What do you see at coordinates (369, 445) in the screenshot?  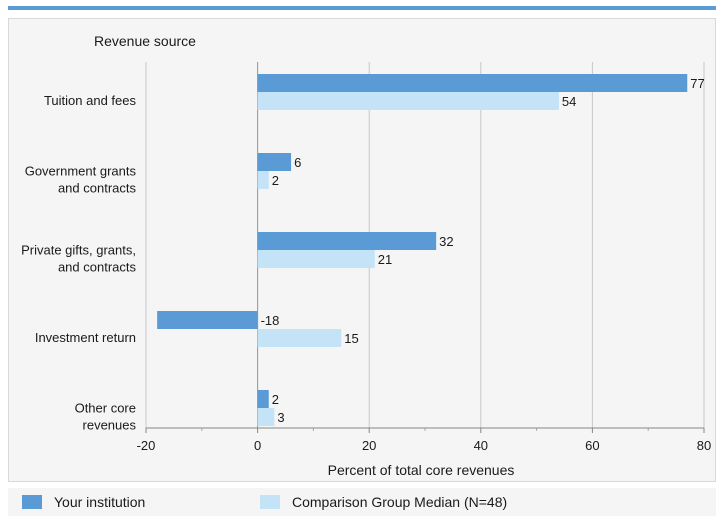 I see `x-tick-label: 20` at bounding box center [369, 445].